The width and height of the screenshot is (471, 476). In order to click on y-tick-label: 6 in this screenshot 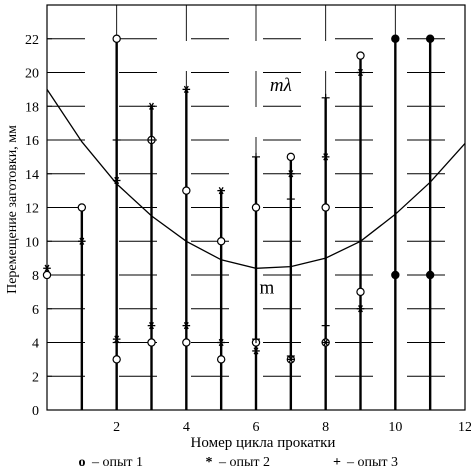, I will do `click(35, 310)`.